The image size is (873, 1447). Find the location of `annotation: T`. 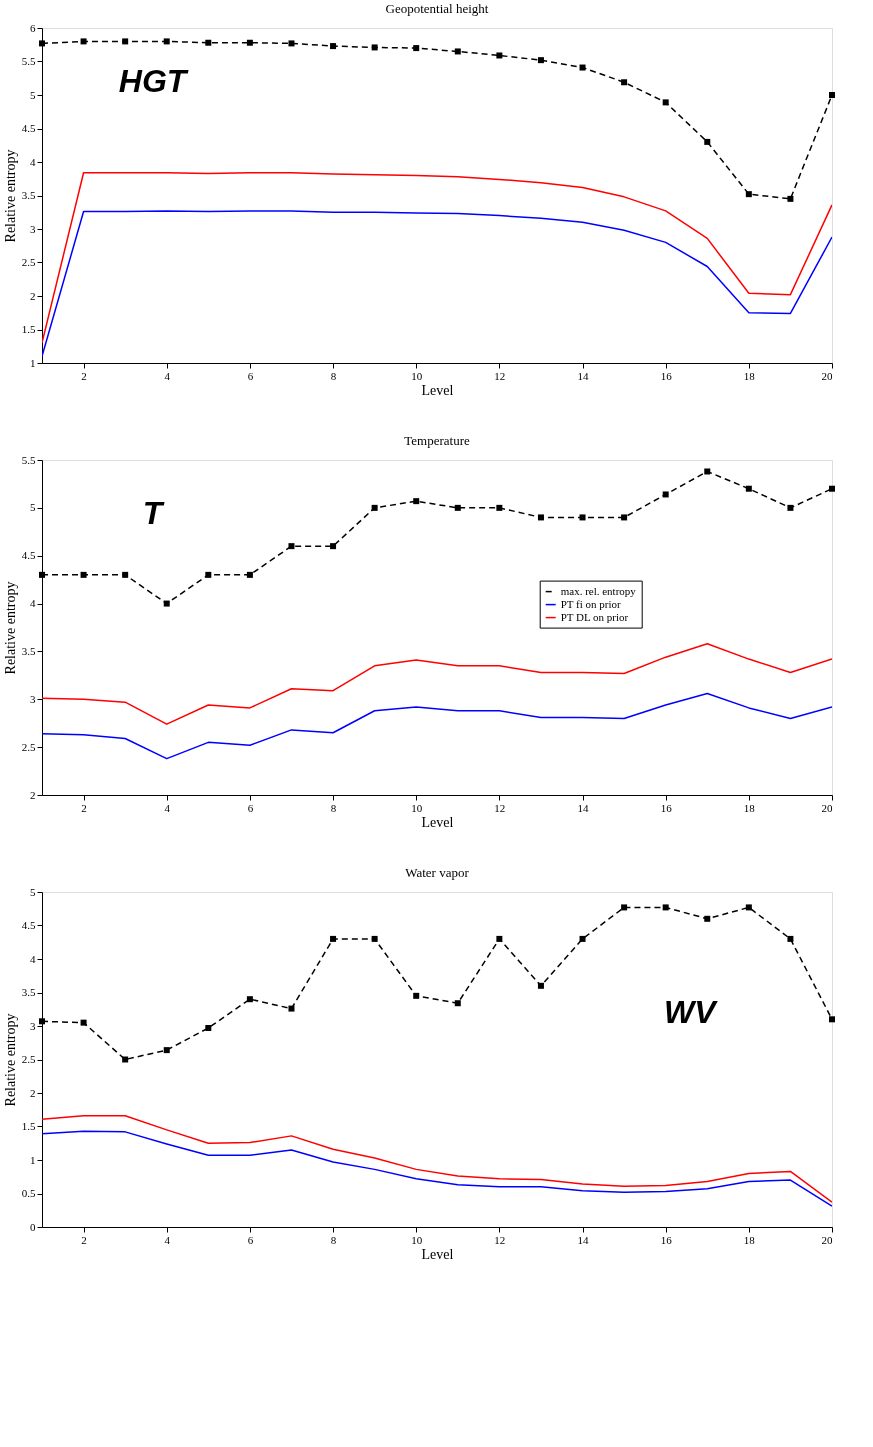

annotation: T is located at coordinates (153, 512).